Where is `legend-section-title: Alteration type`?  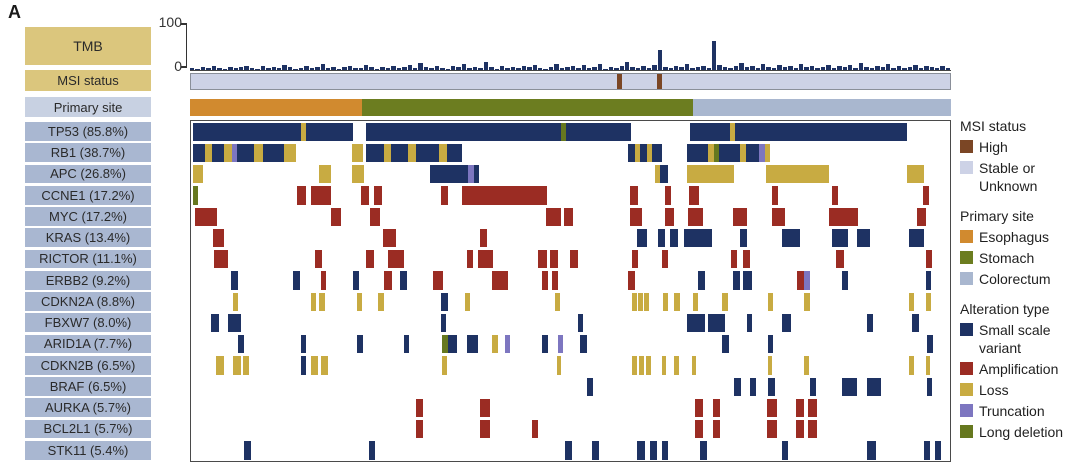 legend-section-title: Alteration type is located at coordinates (1005, 309).